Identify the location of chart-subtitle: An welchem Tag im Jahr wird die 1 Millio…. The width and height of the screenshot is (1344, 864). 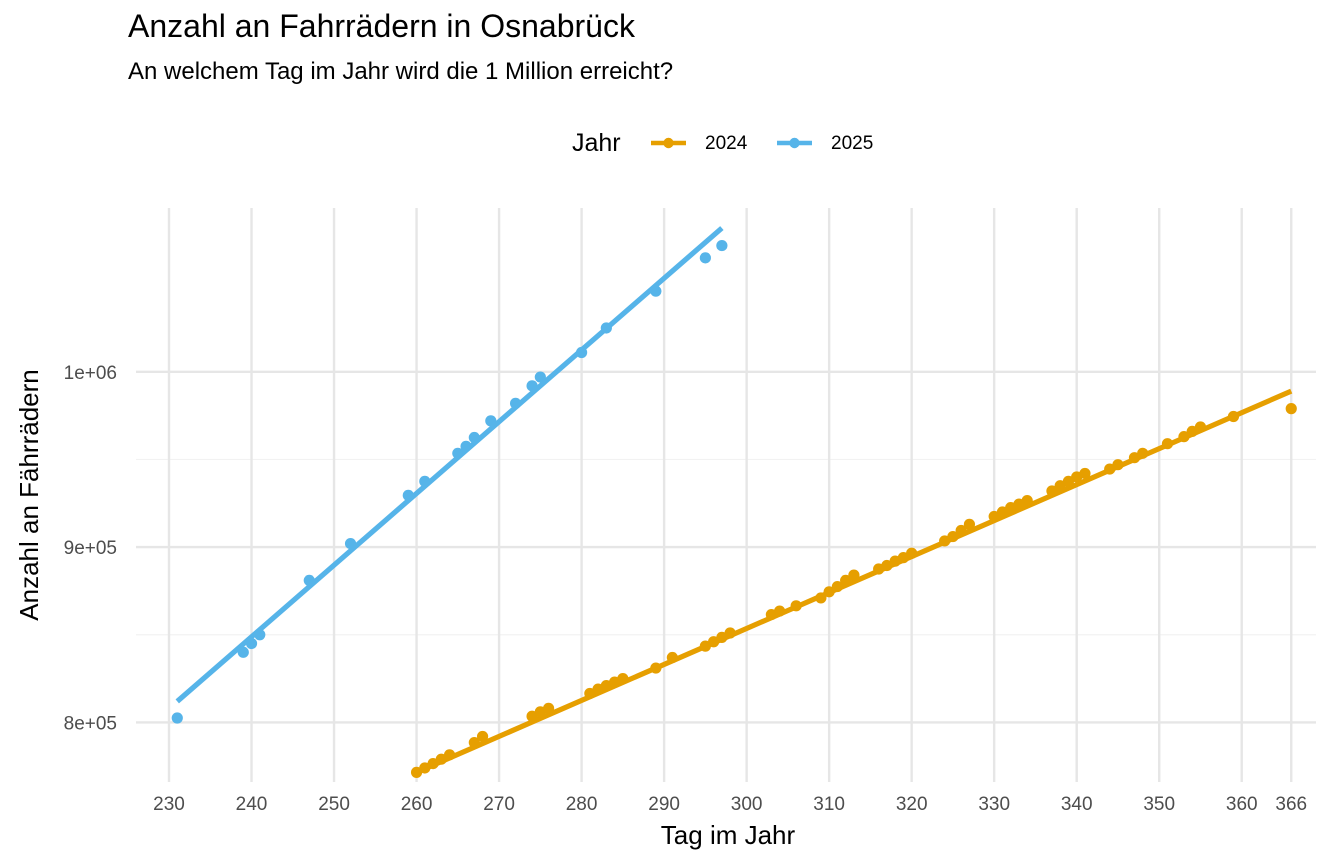
(401, 71).